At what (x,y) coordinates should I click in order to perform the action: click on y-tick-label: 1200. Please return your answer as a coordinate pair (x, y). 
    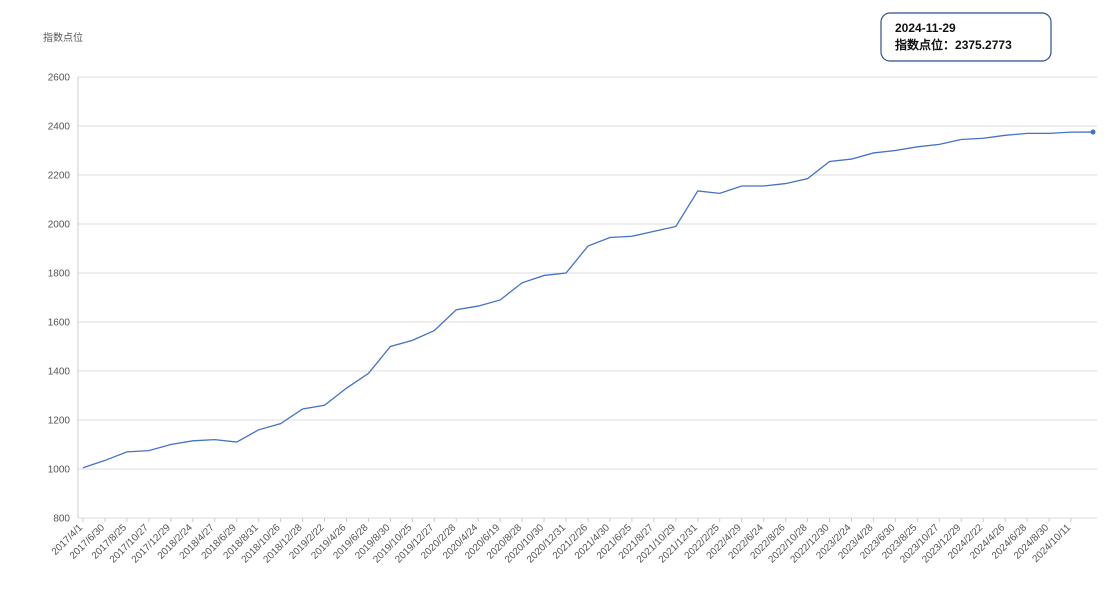
    Looking at the image, I should click on (59, 421).